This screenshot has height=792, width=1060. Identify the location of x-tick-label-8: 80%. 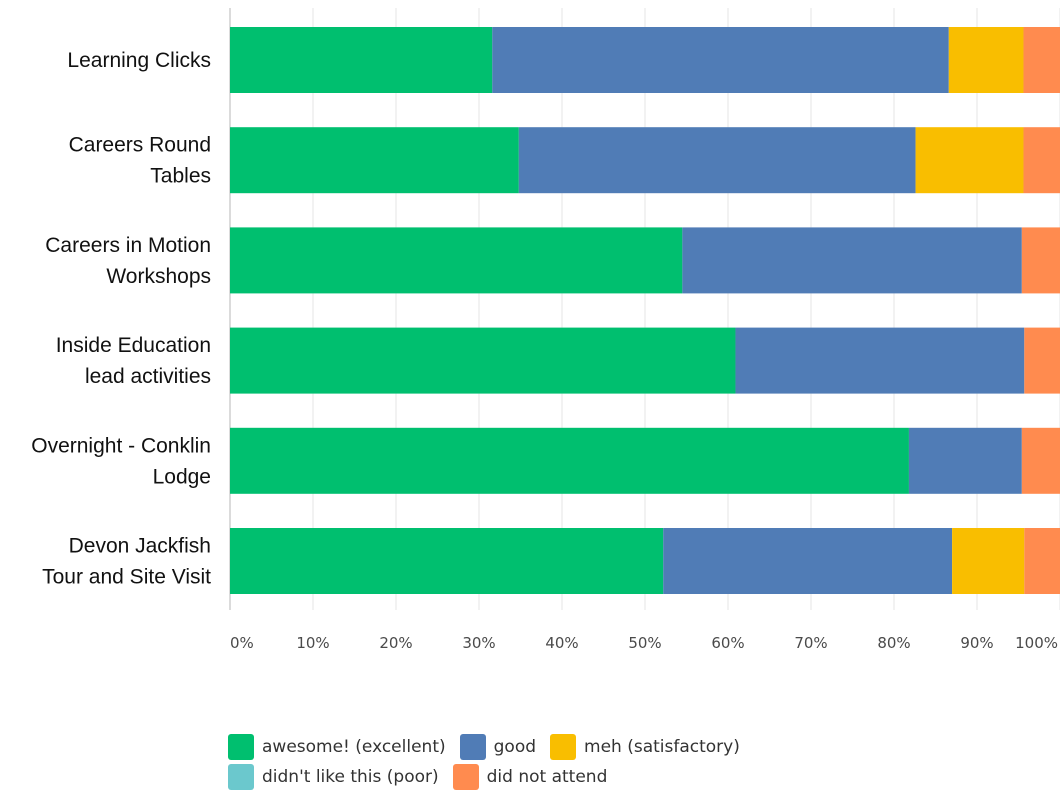
(893, 643).